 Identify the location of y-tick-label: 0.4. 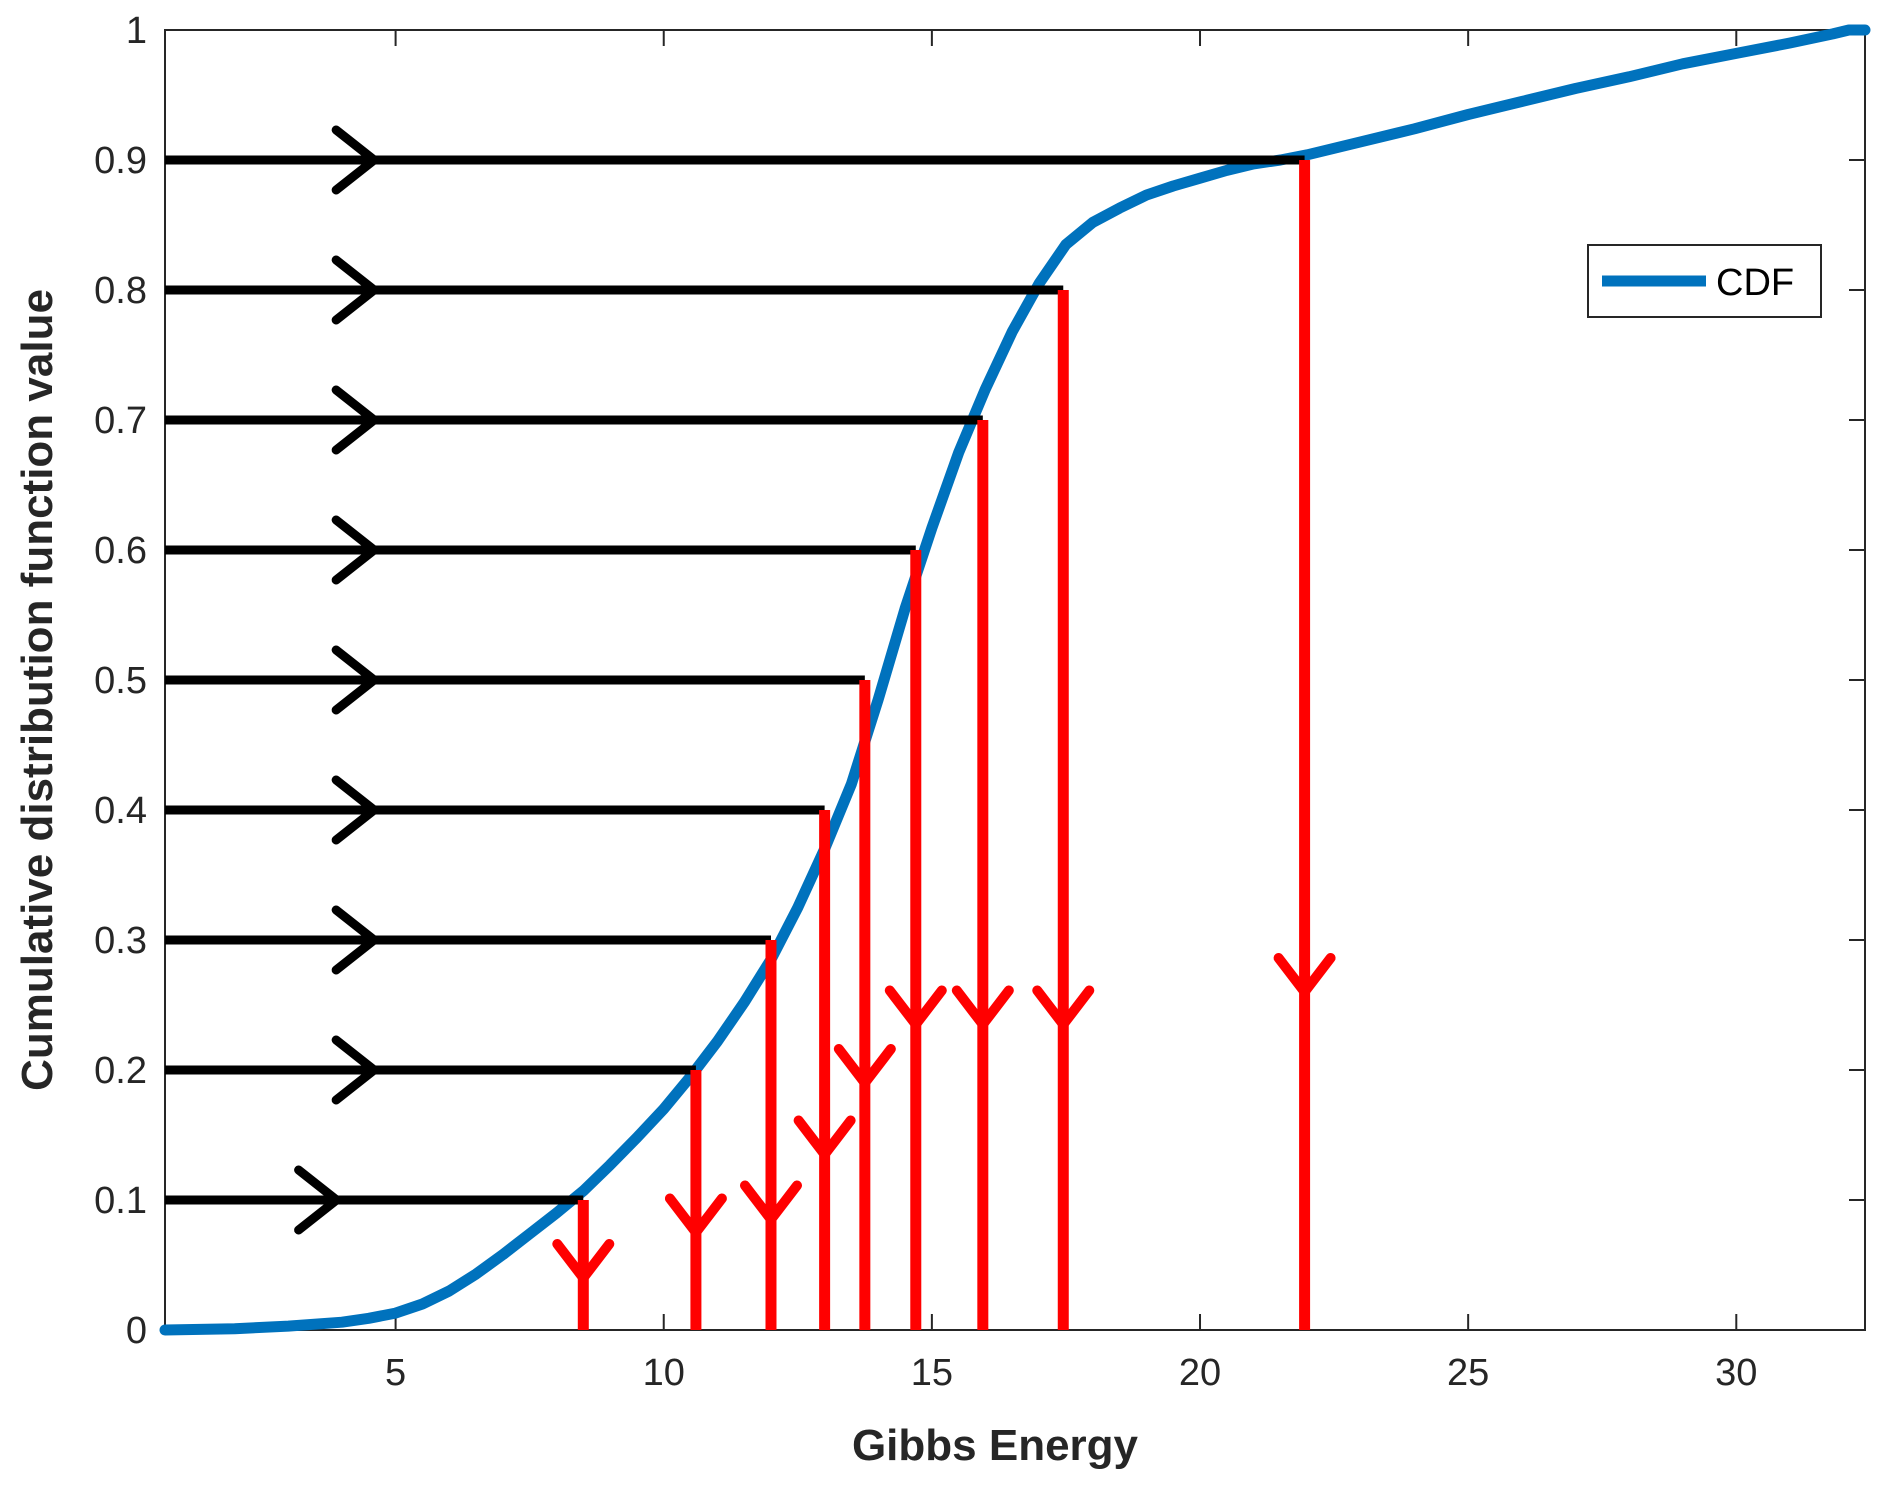
(120, 811).